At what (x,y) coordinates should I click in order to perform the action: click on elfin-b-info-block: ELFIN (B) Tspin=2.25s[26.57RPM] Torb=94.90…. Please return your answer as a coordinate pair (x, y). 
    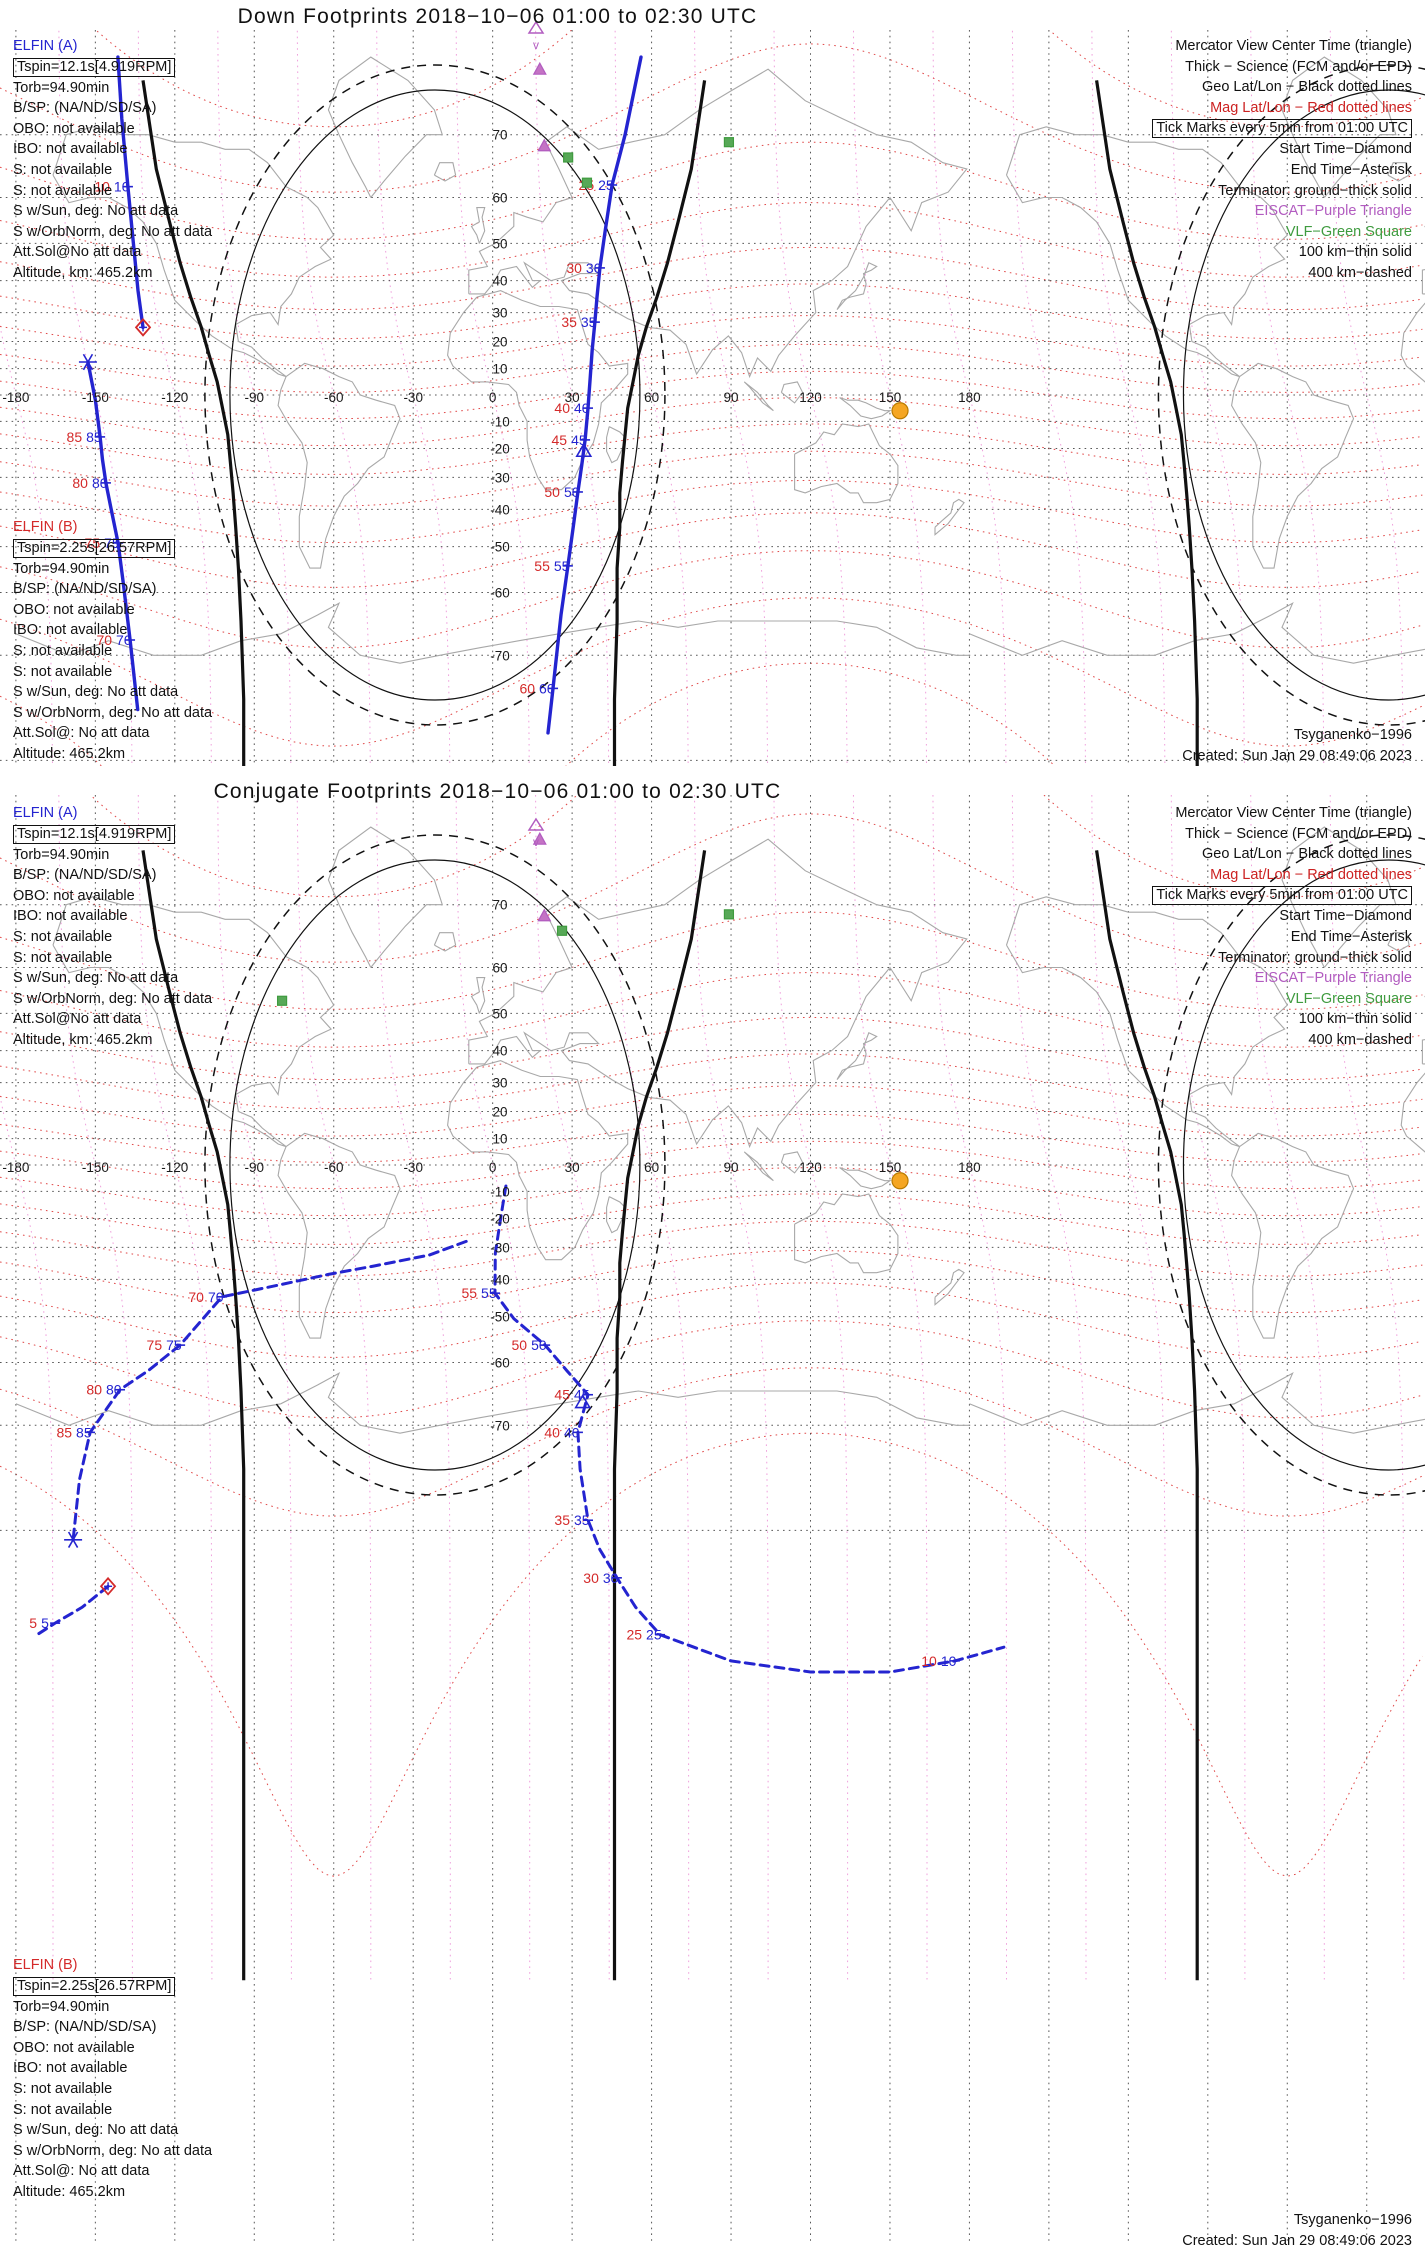
    Looking at the image, I should click on (112, 641).